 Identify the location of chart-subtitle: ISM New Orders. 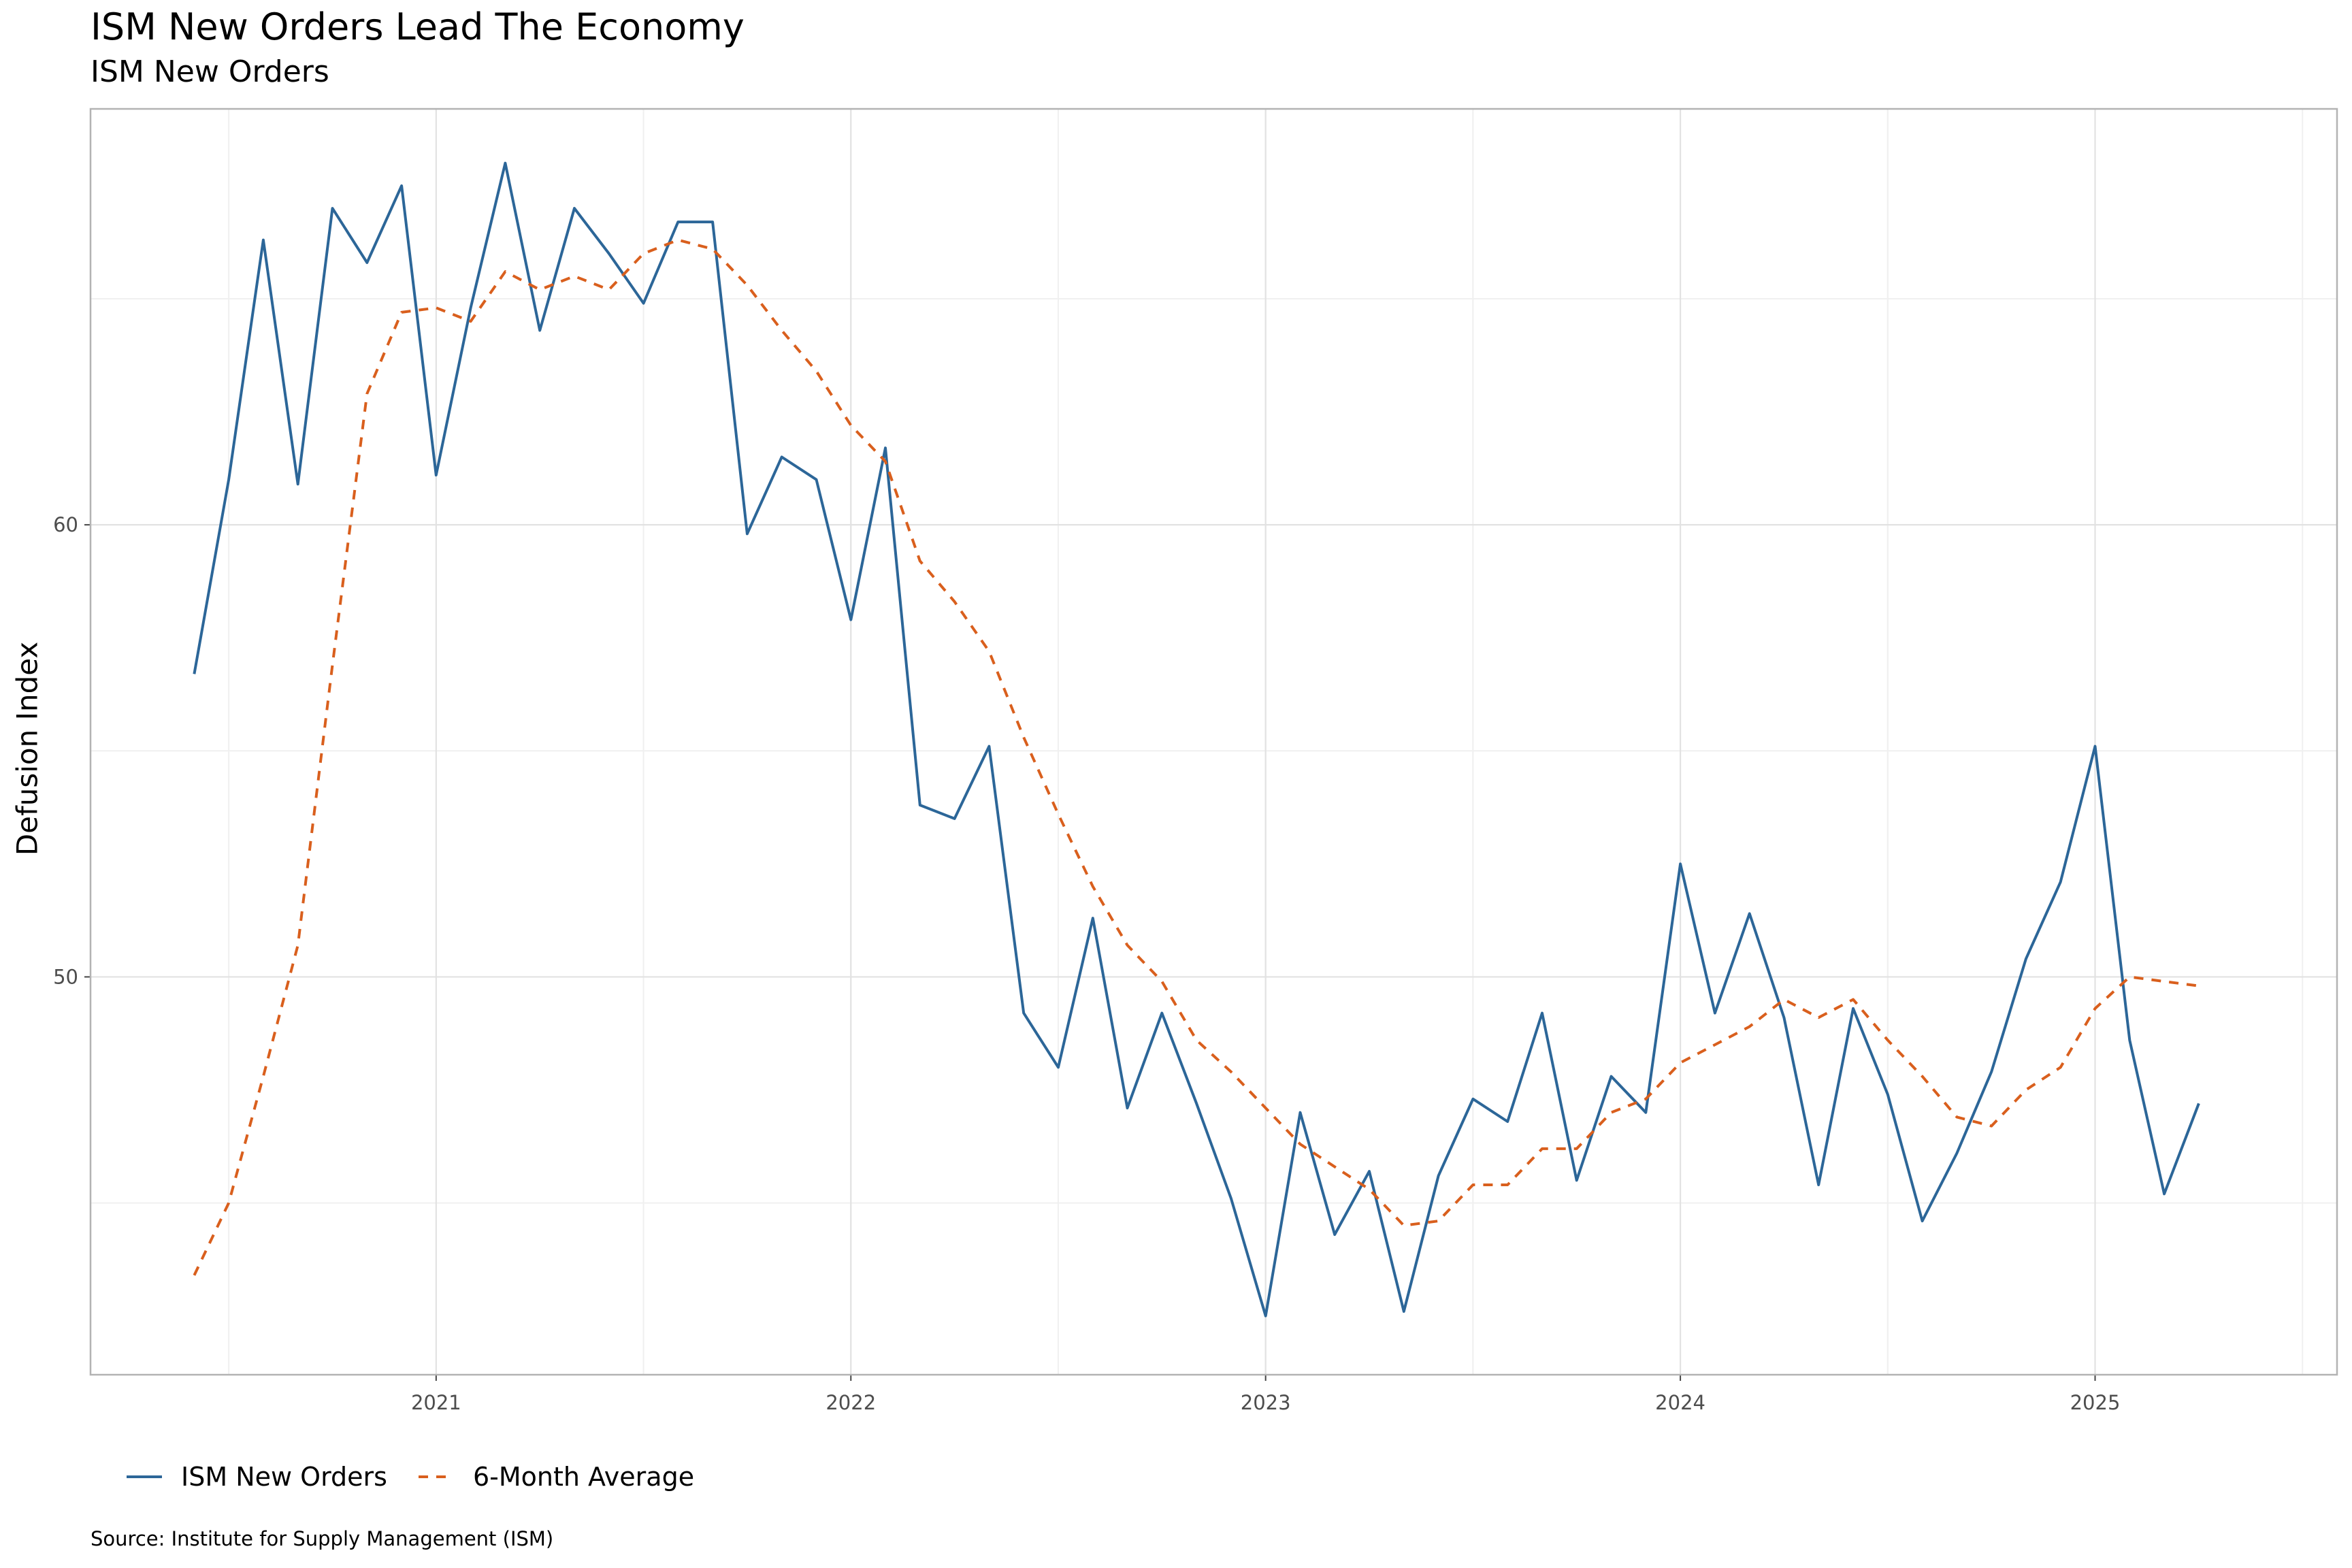
(210, 71).